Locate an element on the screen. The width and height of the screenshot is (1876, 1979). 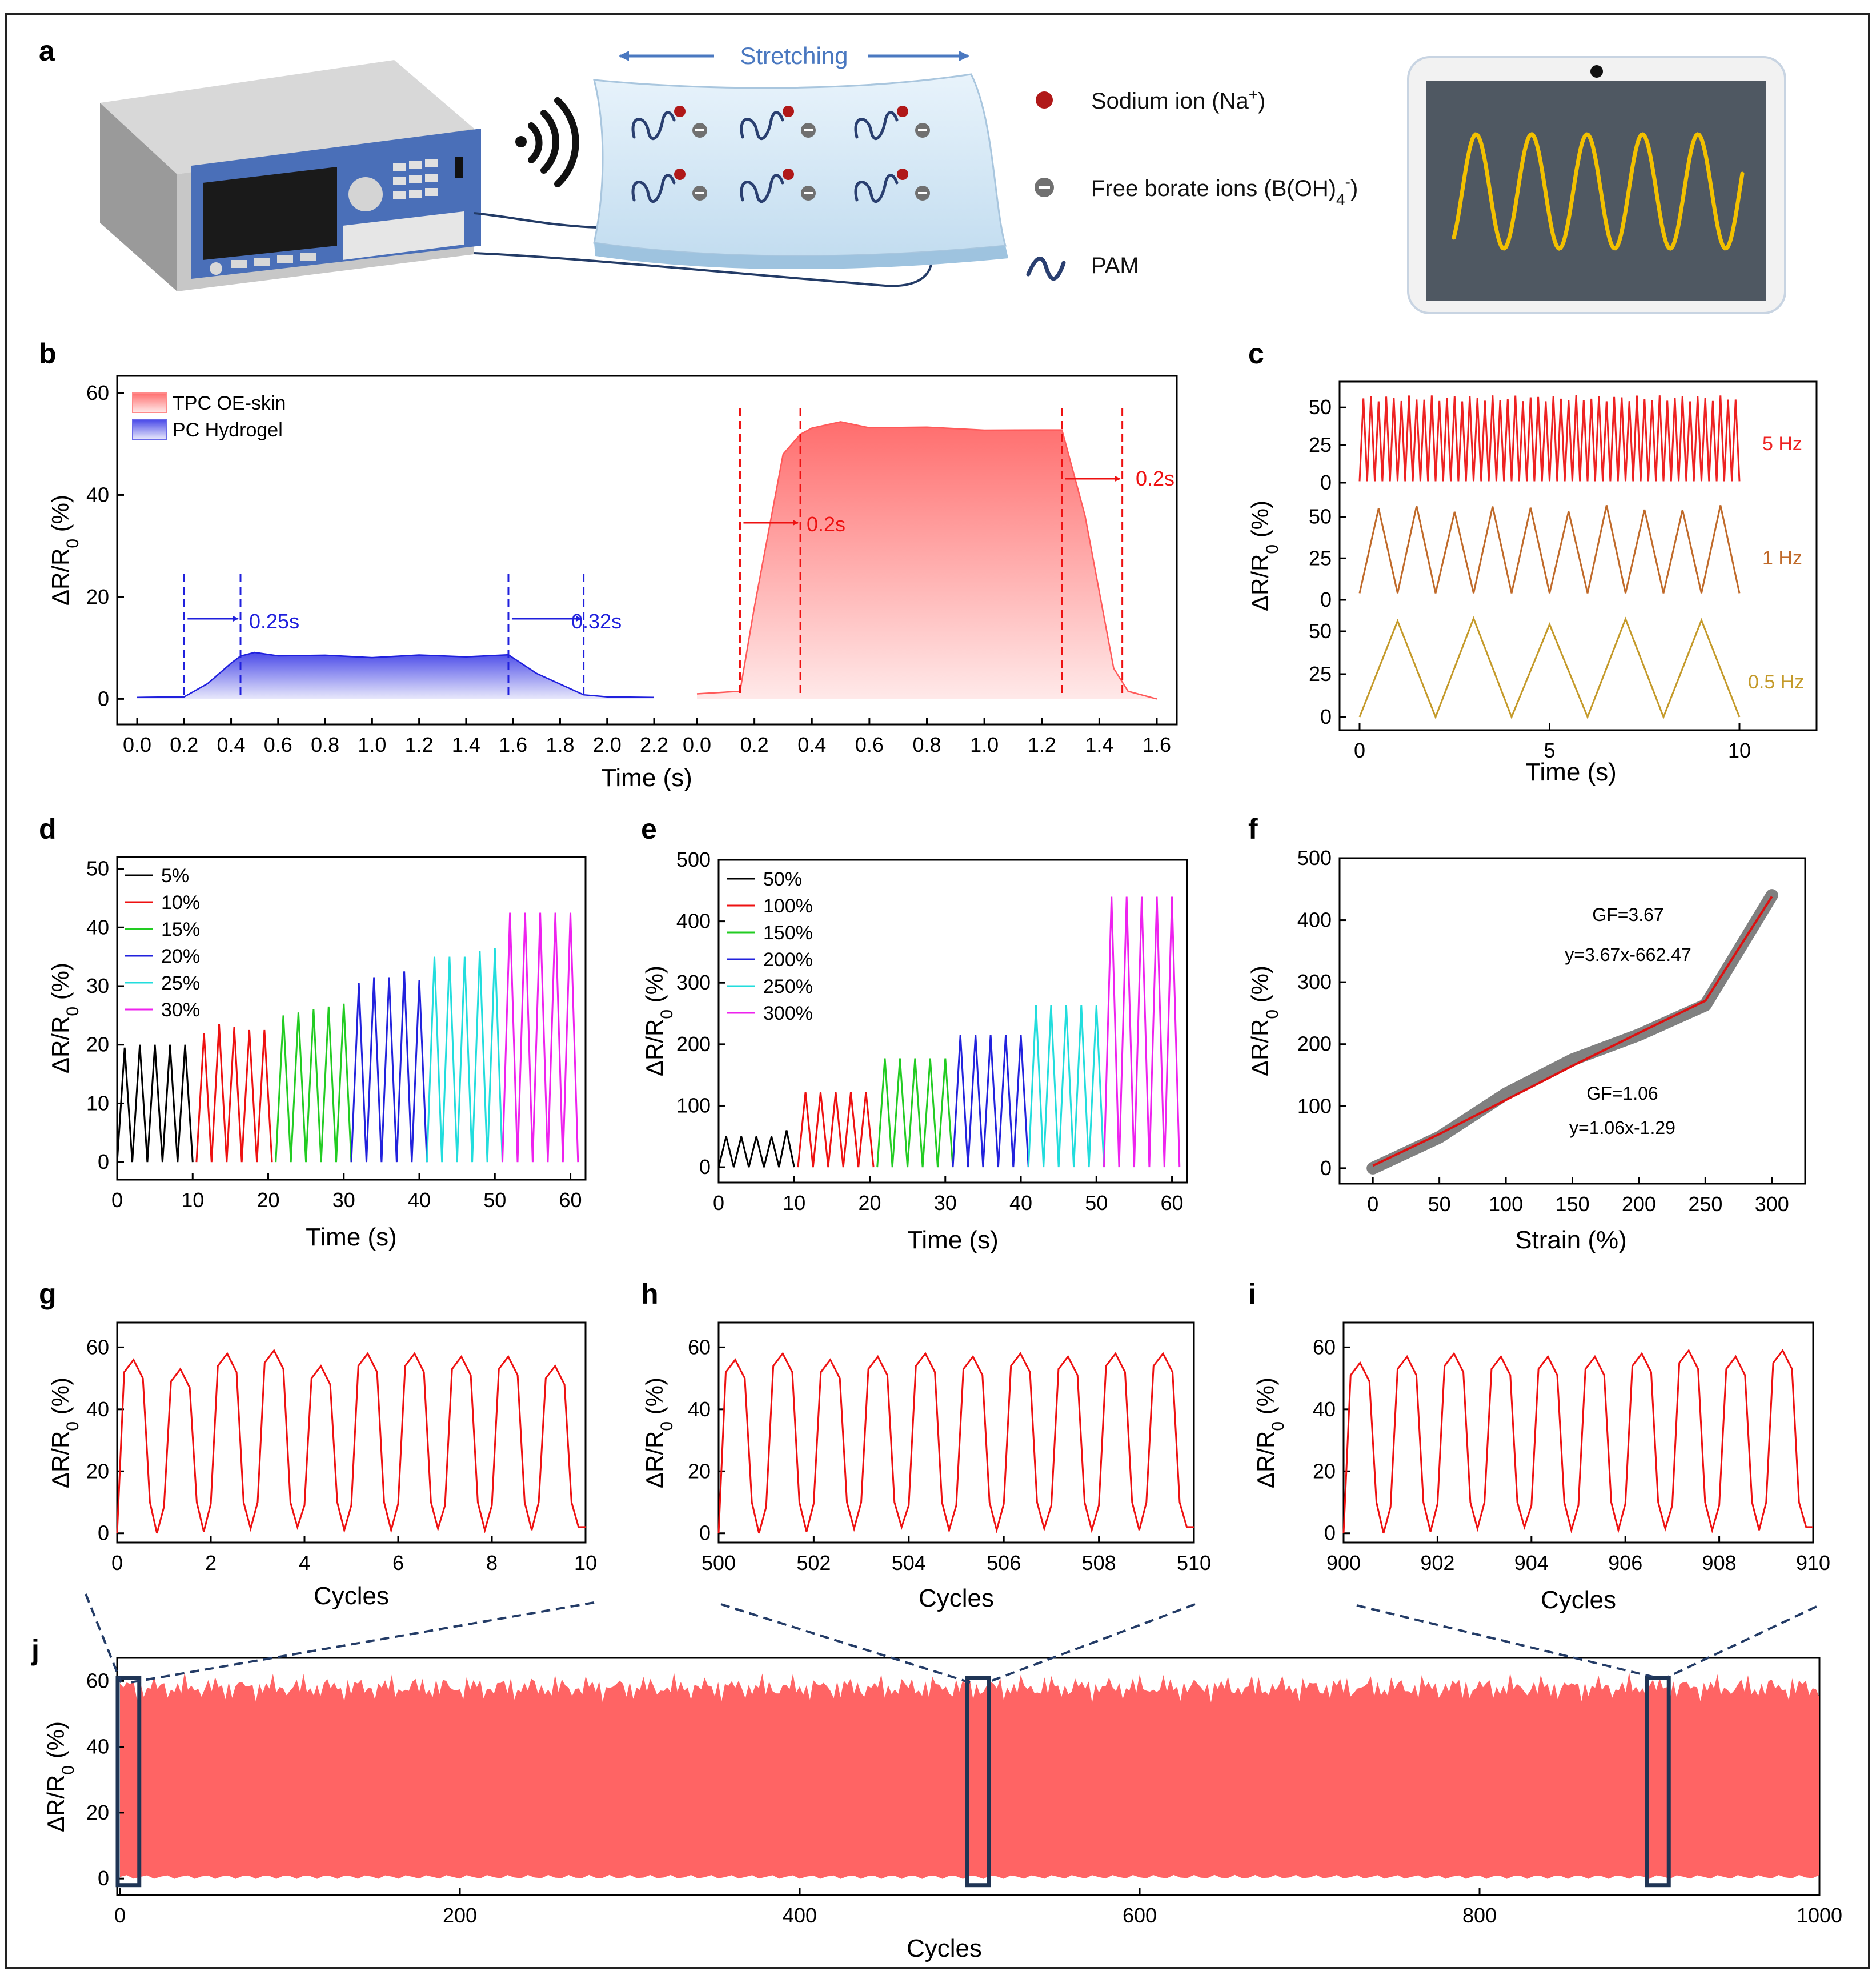
tablet-display is located at coordinates (1597, 185).